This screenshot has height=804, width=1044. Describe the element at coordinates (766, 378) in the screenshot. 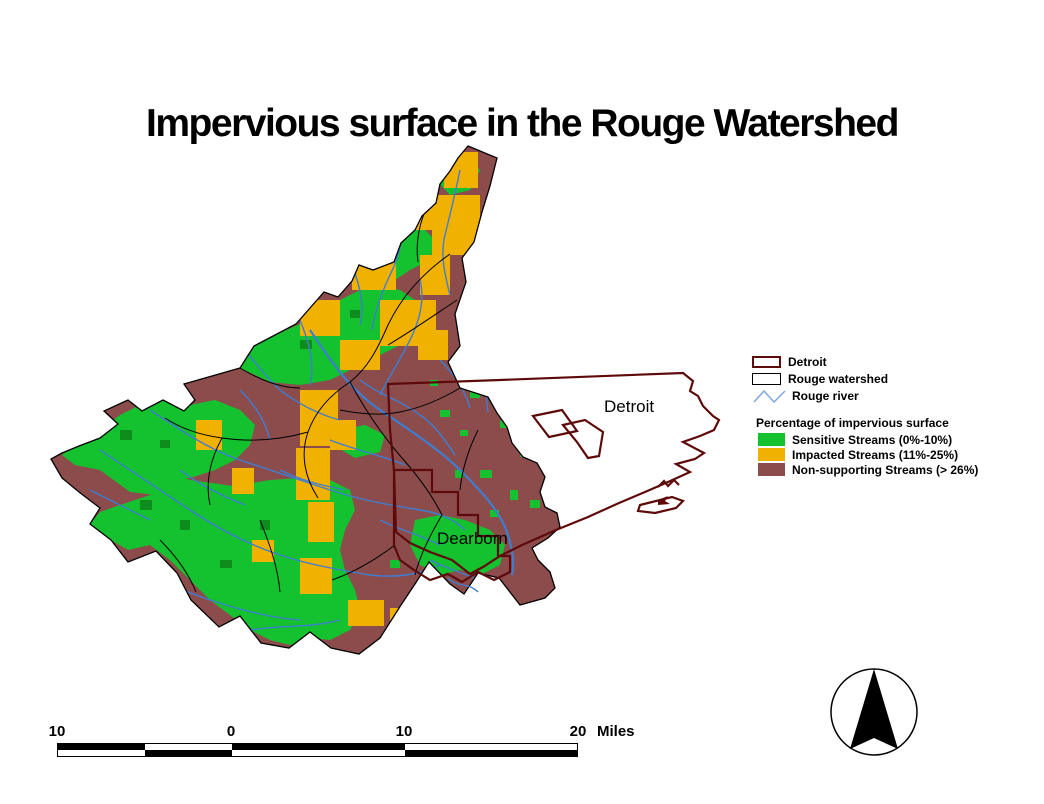

I see `watershed-outline-swatch` at that location.